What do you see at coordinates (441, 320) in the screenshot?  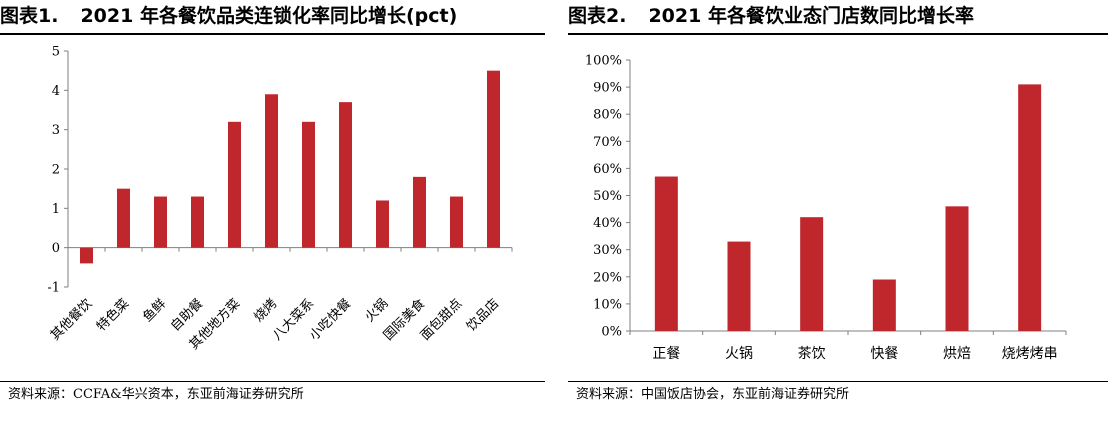 I see `x-tick-label: 面包甜点` at bounding box center [441, 320].